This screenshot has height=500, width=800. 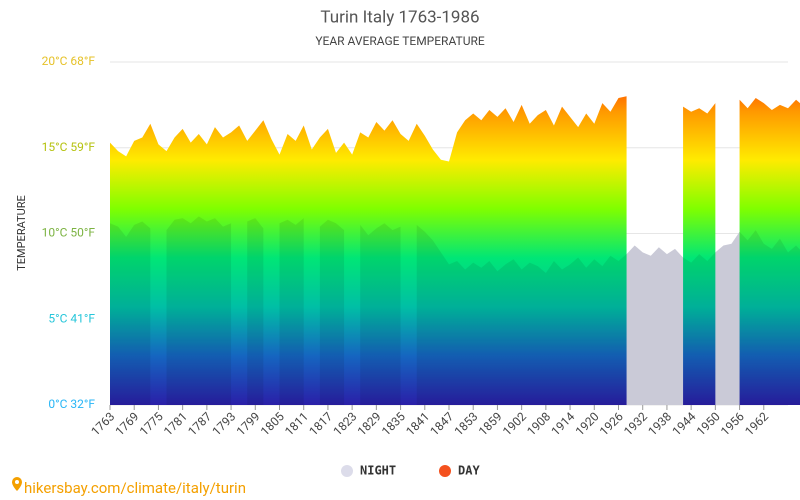 What do you see at coordinates (296, 423) in the screenshot?
I see `x-tick-label: 1811` at bounding box center [296, 423].